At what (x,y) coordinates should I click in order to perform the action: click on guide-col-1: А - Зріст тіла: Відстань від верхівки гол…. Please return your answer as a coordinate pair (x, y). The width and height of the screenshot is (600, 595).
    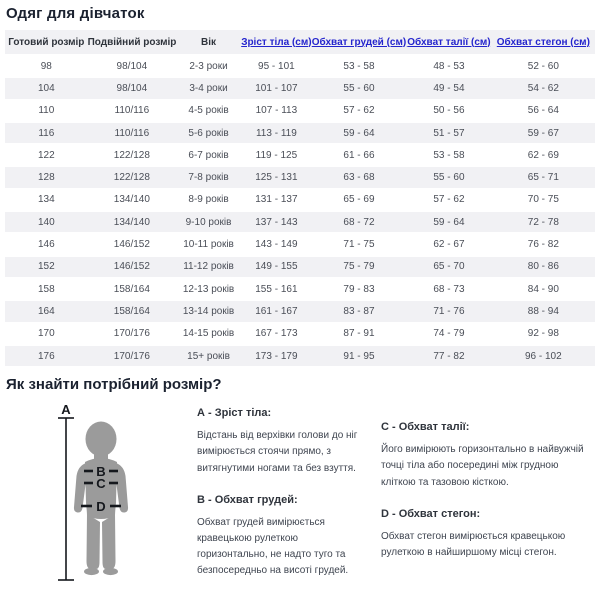
    Looking at the image, I should click on (278, 498).